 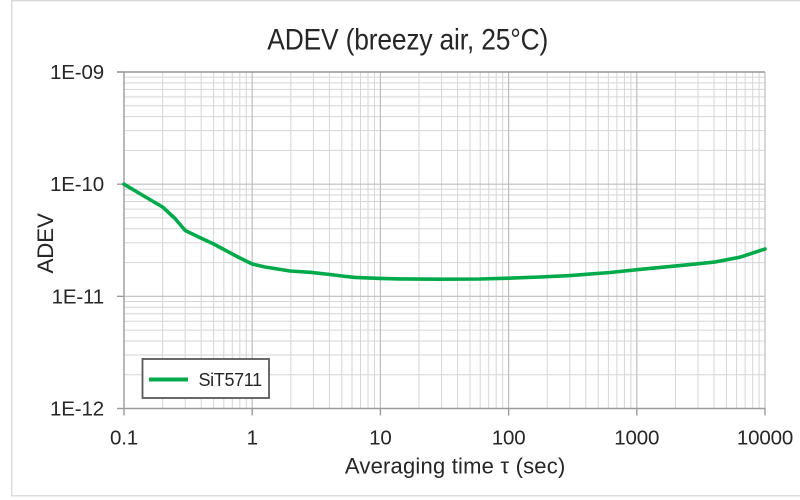 What do you see at coordinates (77, 409) in the screenshot?
I see `svg-text: 1E-12` at bounding box center [77, 409].